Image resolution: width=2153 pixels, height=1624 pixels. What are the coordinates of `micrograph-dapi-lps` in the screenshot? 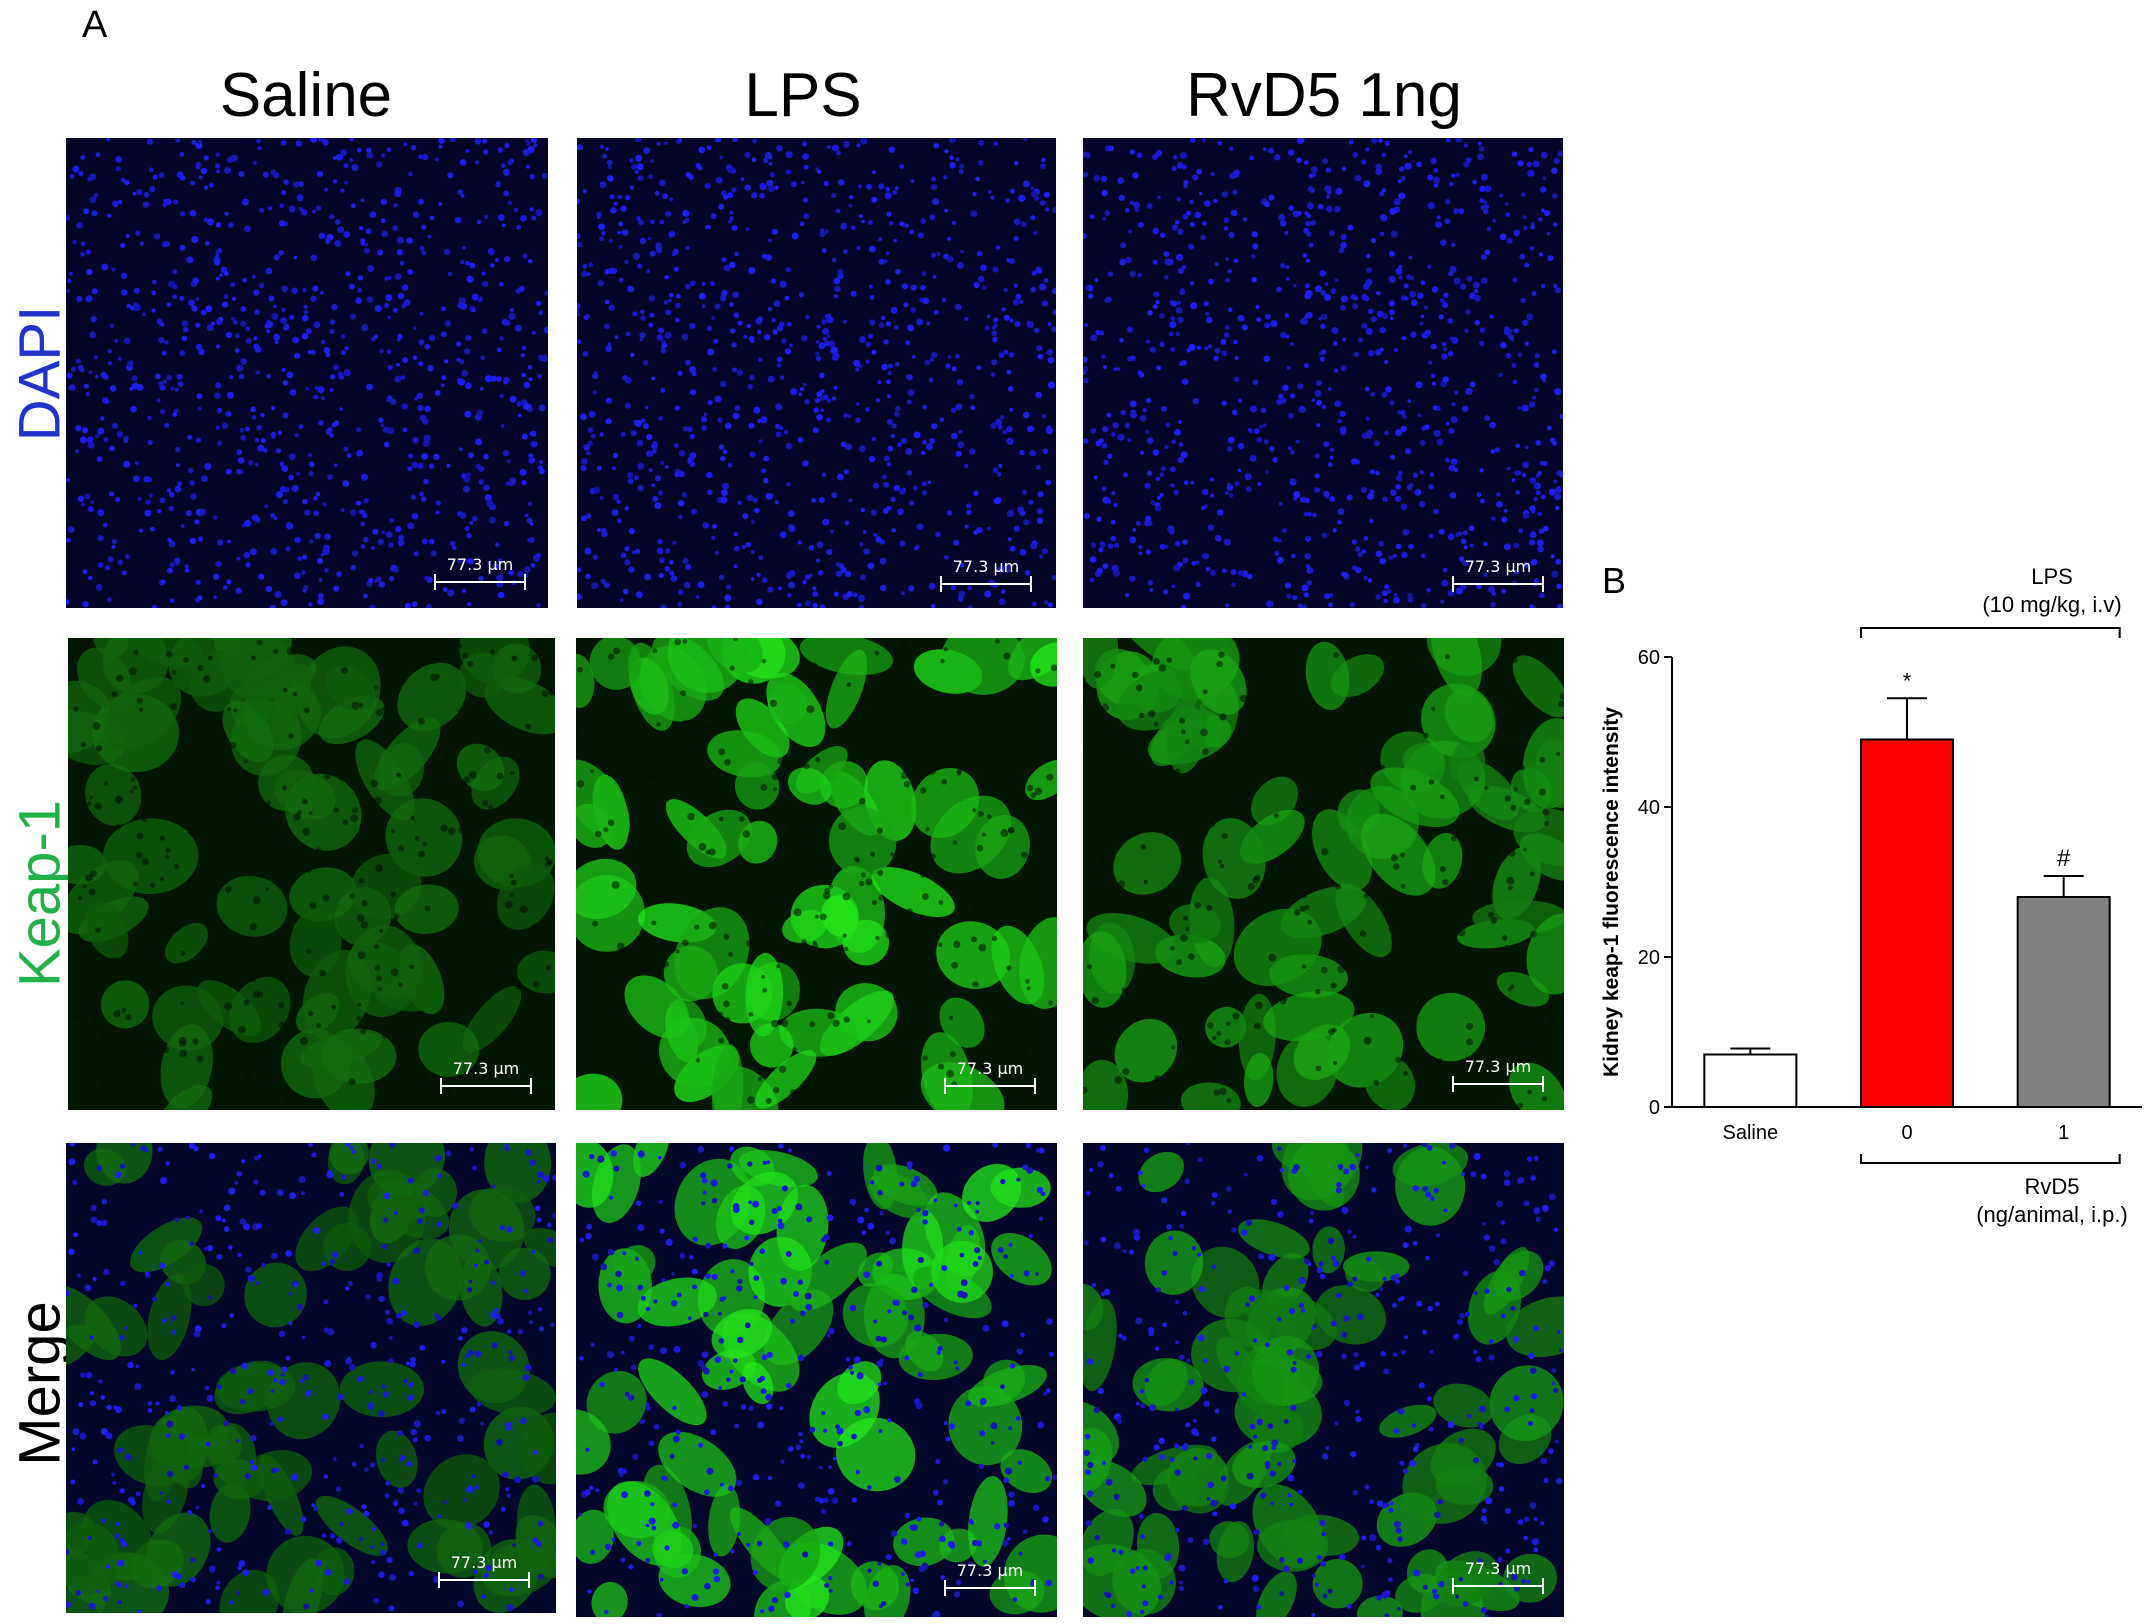 It's located at (816, 373).